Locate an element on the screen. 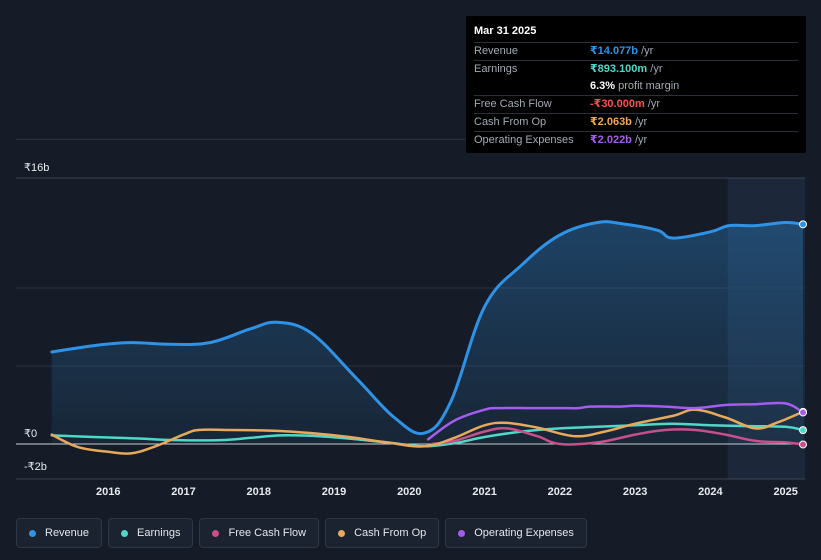 Image resolution: width=821 pixels, height=560 pixels. tooltip-label-opex: Operating Expenses is located at coordinates (524, 140).